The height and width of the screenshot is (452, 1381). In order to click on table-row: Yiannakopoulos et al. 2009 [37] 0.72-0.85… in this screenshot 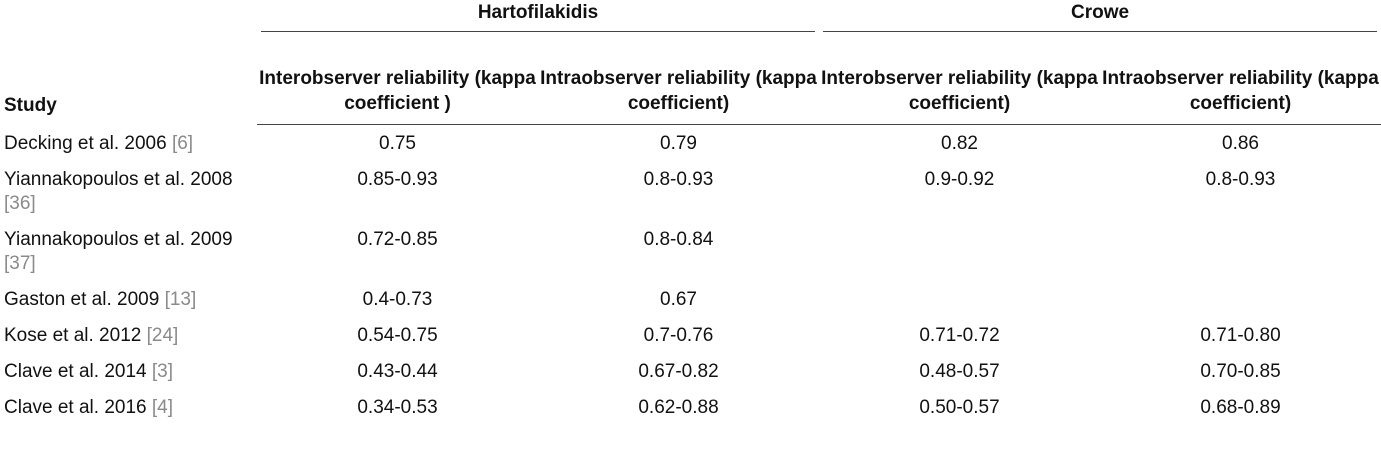, I will do `click(690, 251)`.